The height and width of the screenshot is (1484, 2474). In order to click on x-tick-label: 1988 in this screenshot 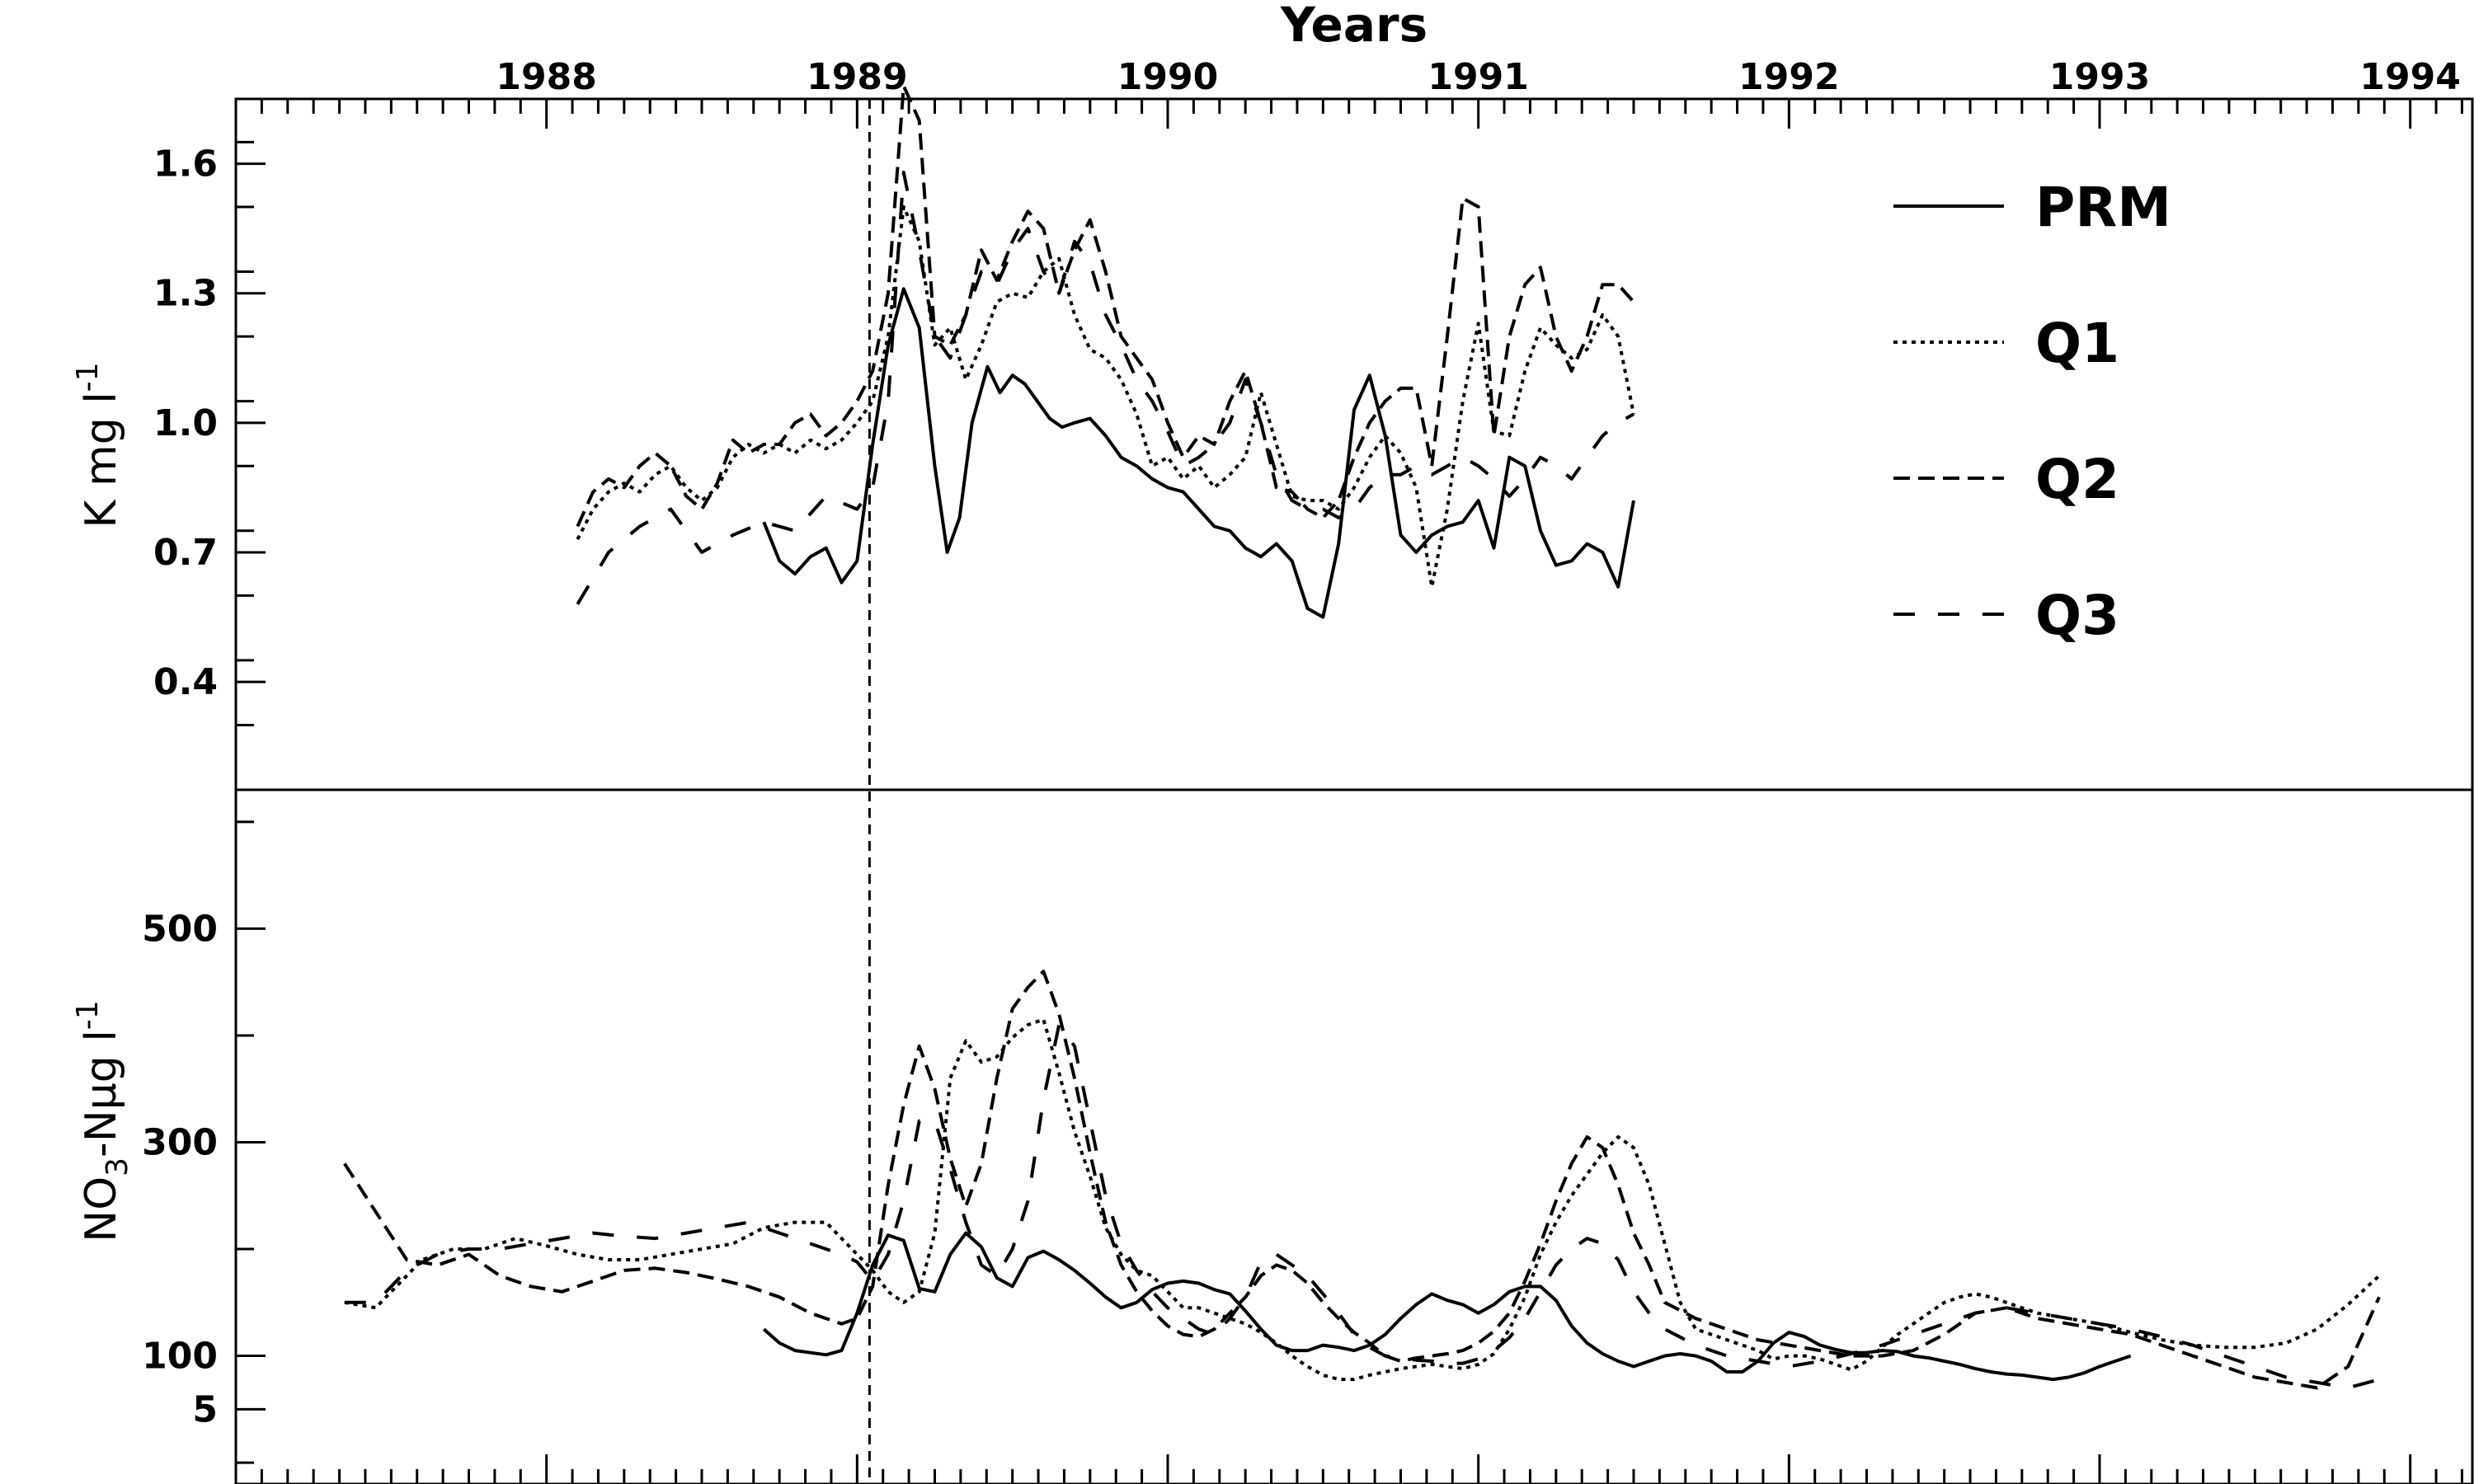, I will do `click(546, 77)`.